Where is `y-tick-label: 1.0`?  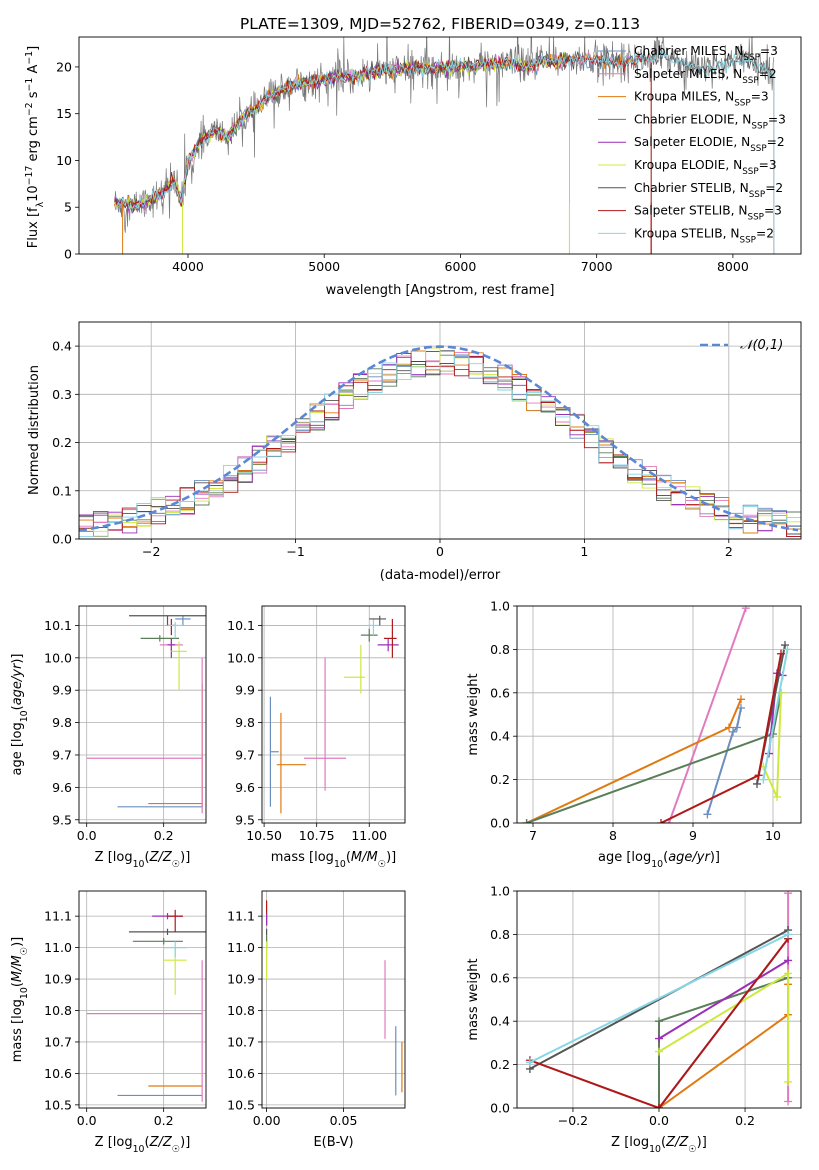
y-tick-label: 1.0 is located at coordinates (500, 606).